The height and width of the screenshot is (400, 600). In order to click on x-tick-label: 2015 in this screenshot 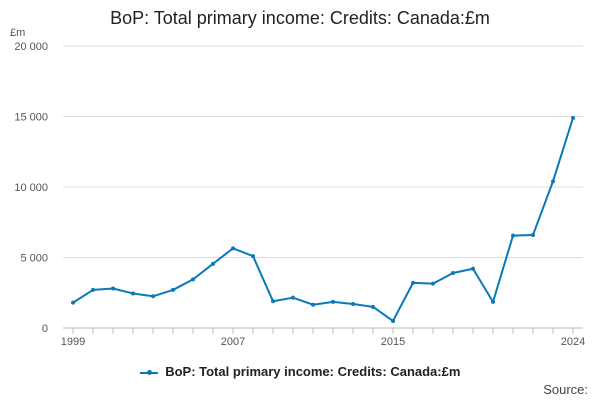, I will do `click(393, 342)`.